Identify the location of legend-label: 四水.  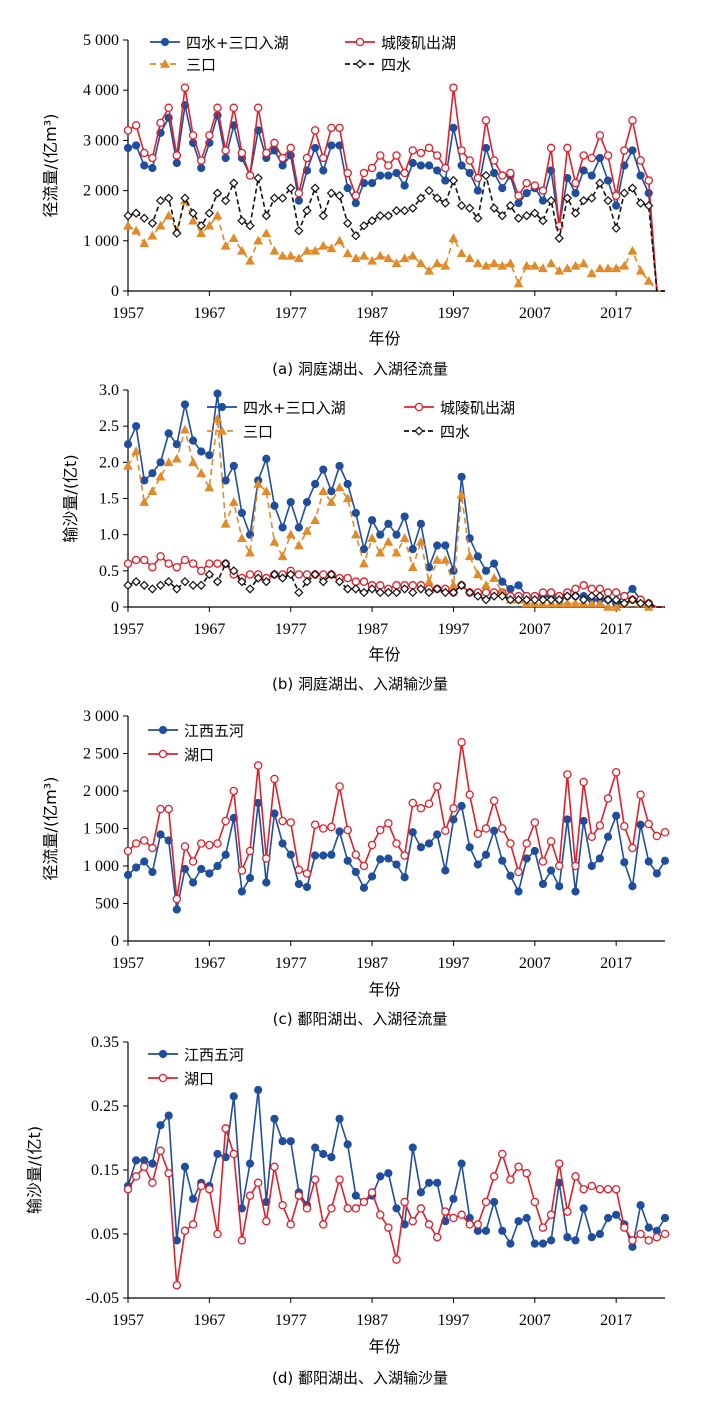
(396, 65).